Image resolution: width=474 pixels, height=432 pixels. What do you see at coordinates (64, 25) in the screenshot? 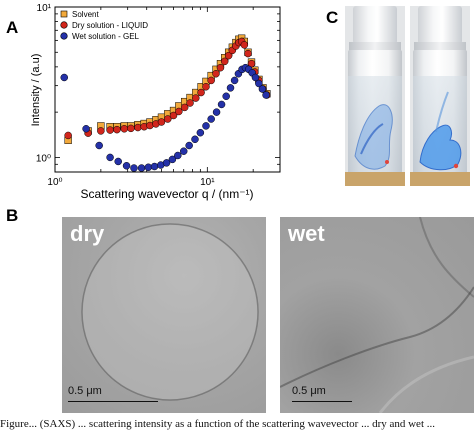
I see `legend-marker-dry` at bounding box center [64, 25].